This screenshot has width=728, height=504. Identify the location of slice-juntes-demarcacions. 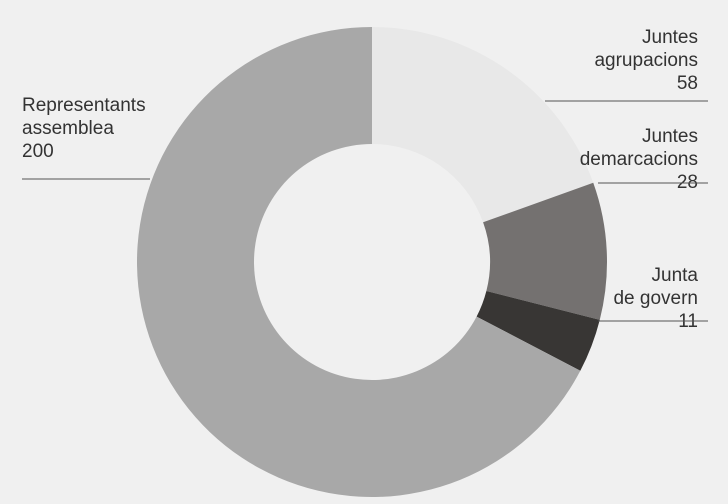
(545, 251).